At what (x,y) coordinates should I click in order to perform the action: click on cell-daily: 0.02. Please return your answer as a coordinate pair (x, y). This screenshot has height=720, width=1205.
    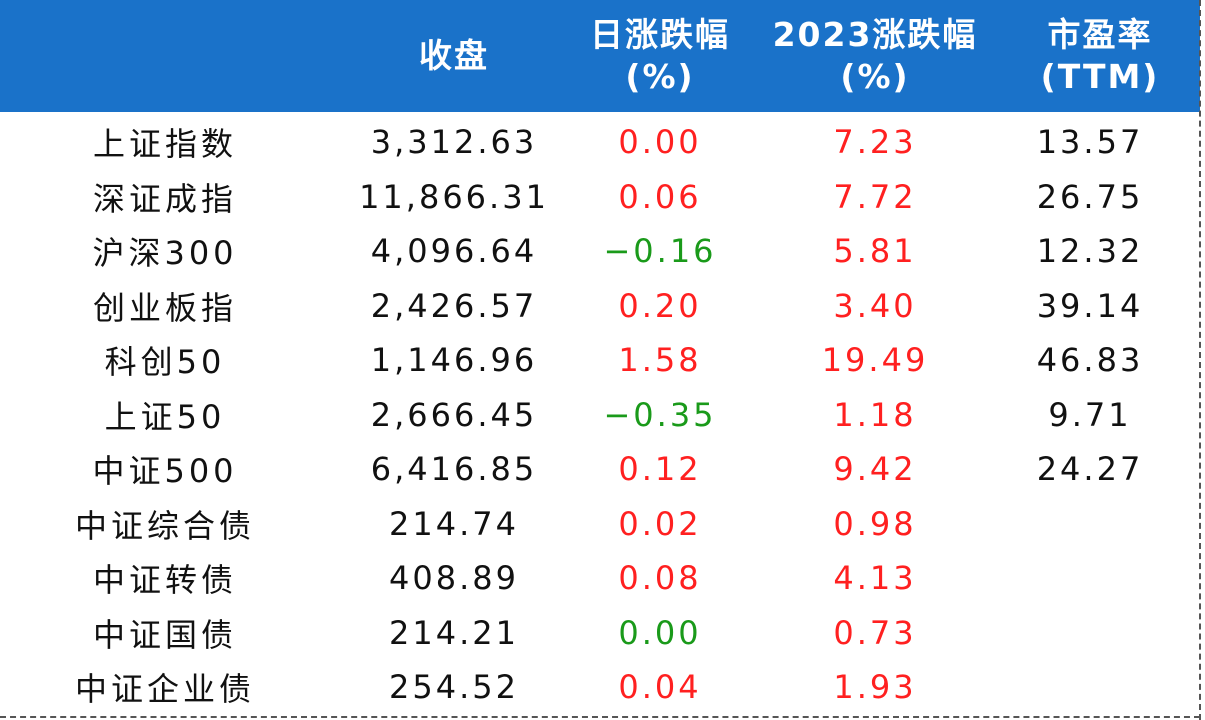
    Looking at the image, I should click on (660, 523).